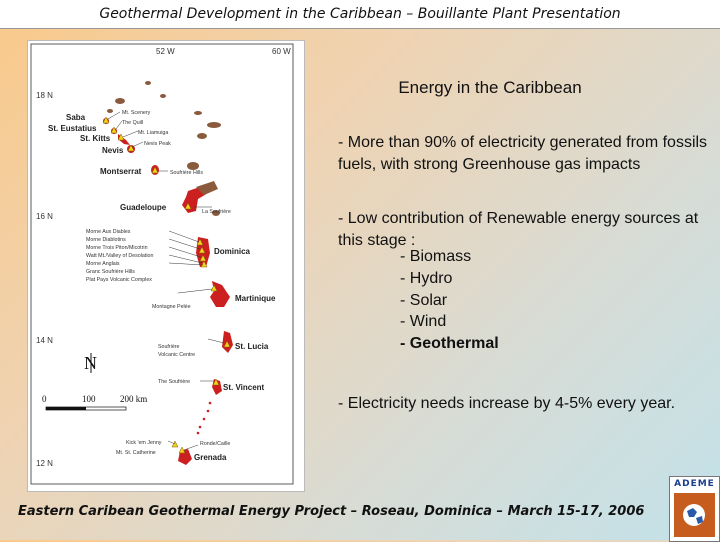  Describe the element at coordinates (44, 463) in the screenshot. I see `lat-12-label: 12 N` at that location.